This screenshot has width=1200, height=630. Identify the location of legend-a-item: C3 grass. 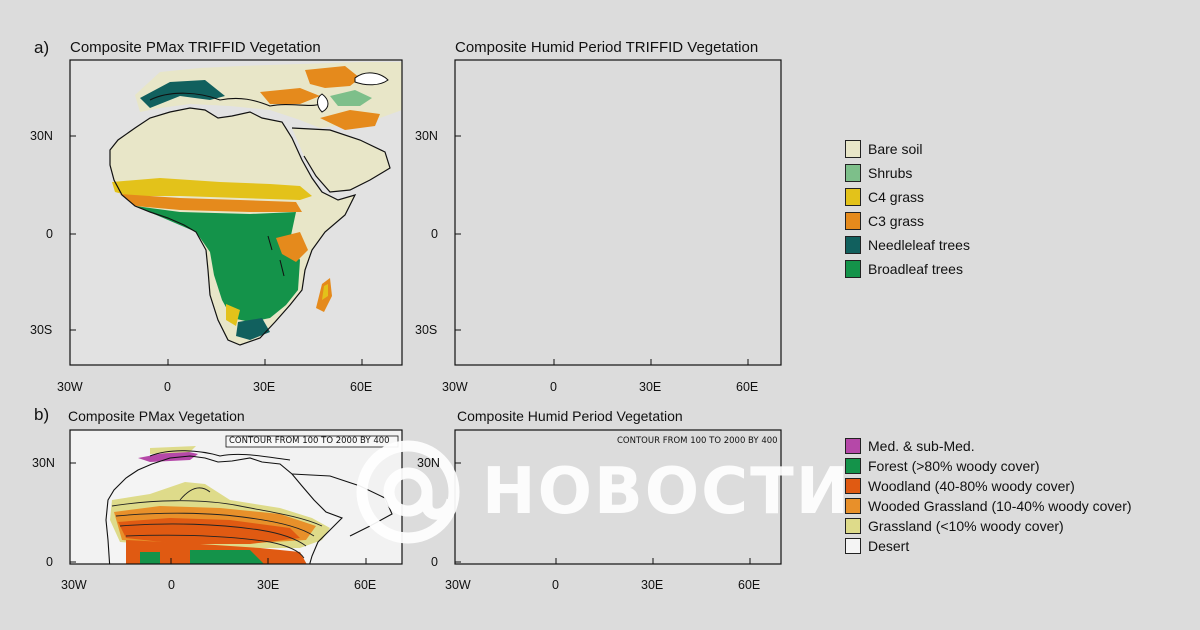
(907, 221).